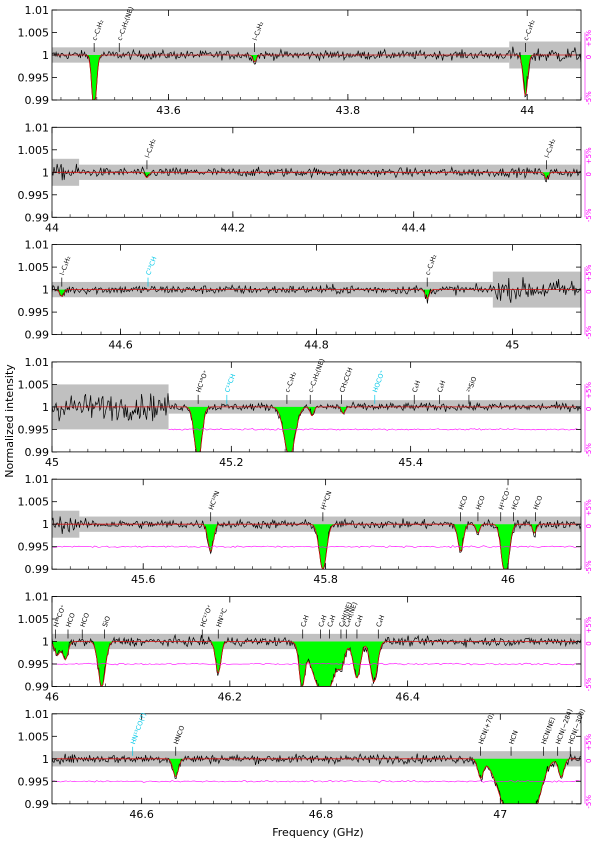 The image size is (600, 842). I want to click on x-tick-label: 46.8, so click(321, 814).